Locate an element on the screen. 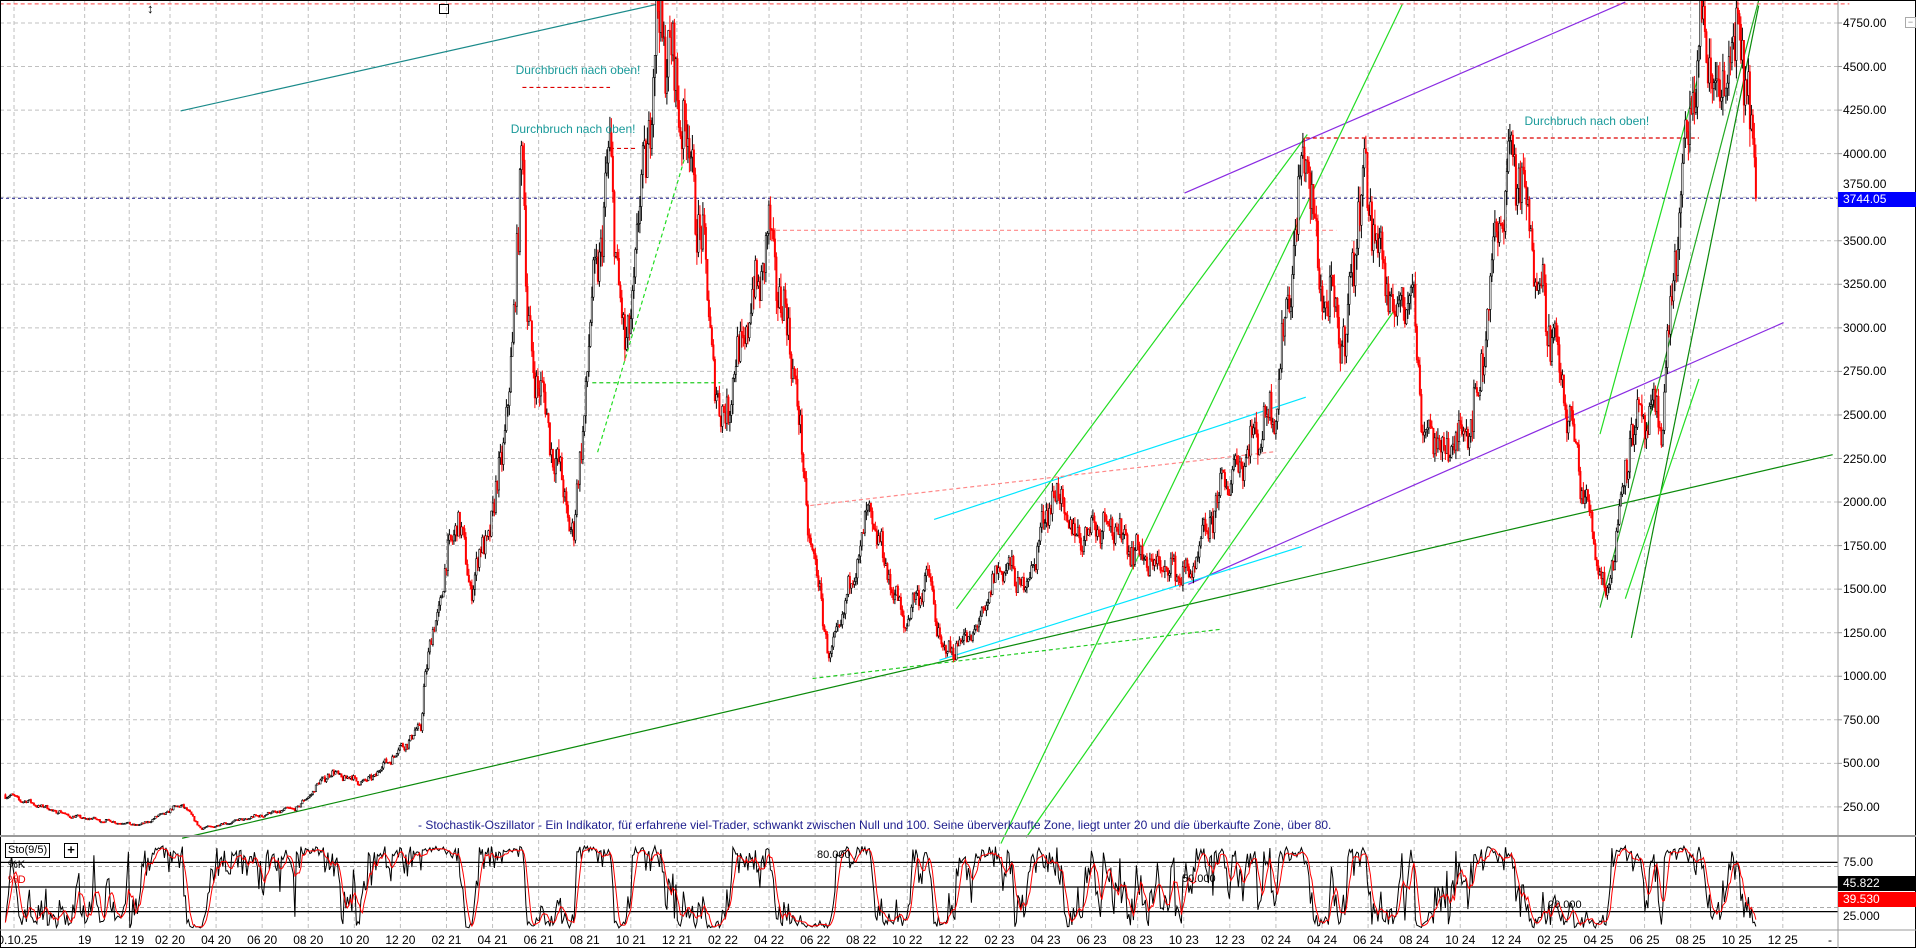 The width and height of the screenshot is (1916, 948). price-tick-label: 1000.00 is located at coordinates (1865, 676).